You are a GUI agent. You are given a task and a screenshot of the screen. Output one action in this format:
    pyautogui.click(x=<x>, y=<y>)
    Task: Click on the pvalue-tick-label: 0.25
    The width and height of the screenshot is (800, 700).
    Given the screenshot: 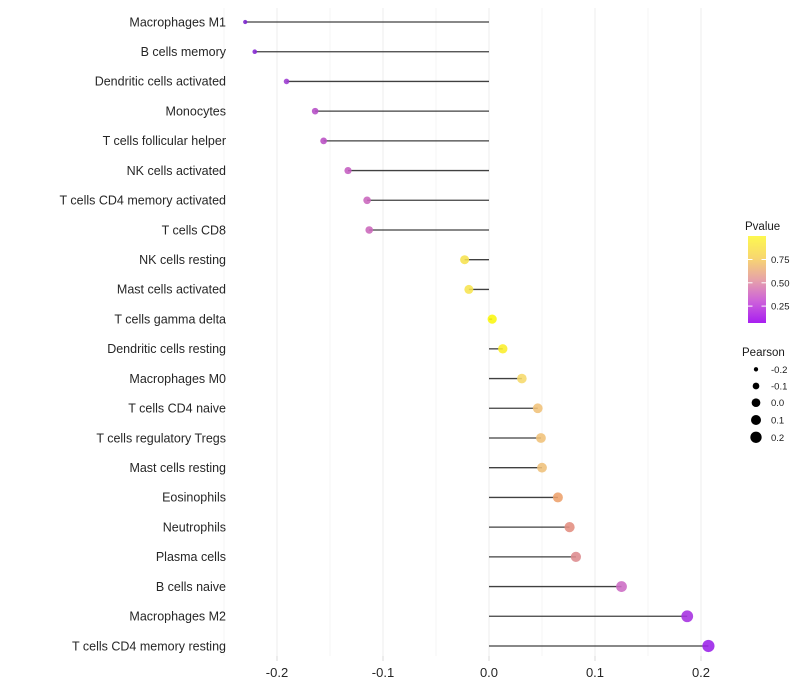 What is the action you would take?
    pyautogui.click(x=780, y=307)
    